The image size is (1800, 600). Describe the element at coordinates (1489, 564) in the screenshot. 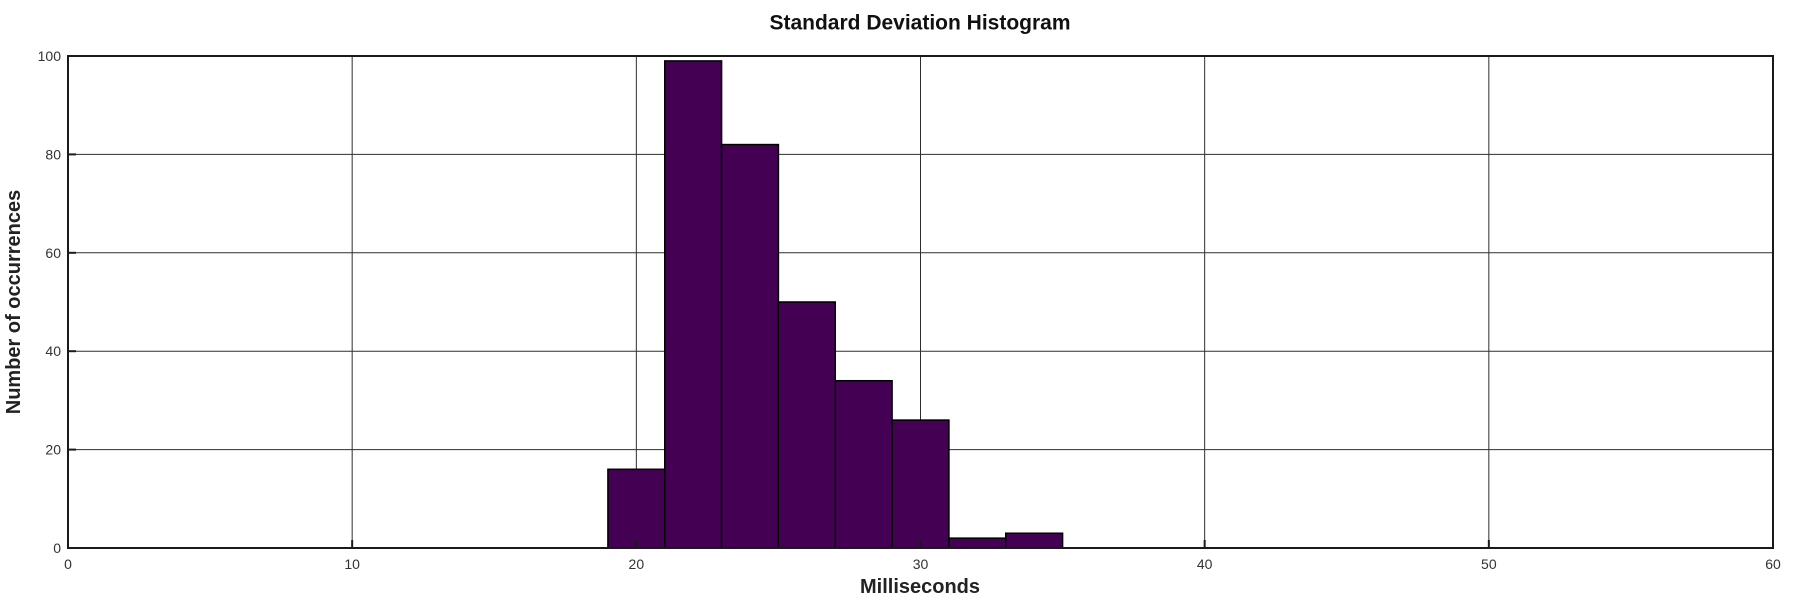

I see `x-tick-label: 50` at that location.